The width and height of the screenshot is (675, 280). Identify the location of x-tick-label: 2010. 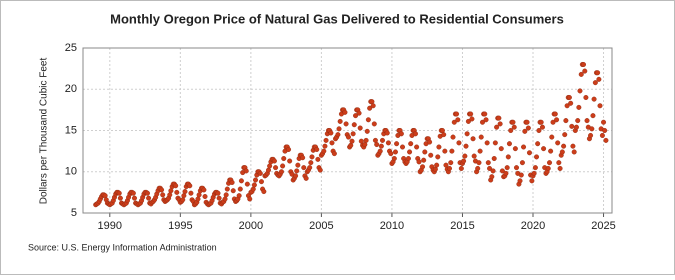
(392, 226).